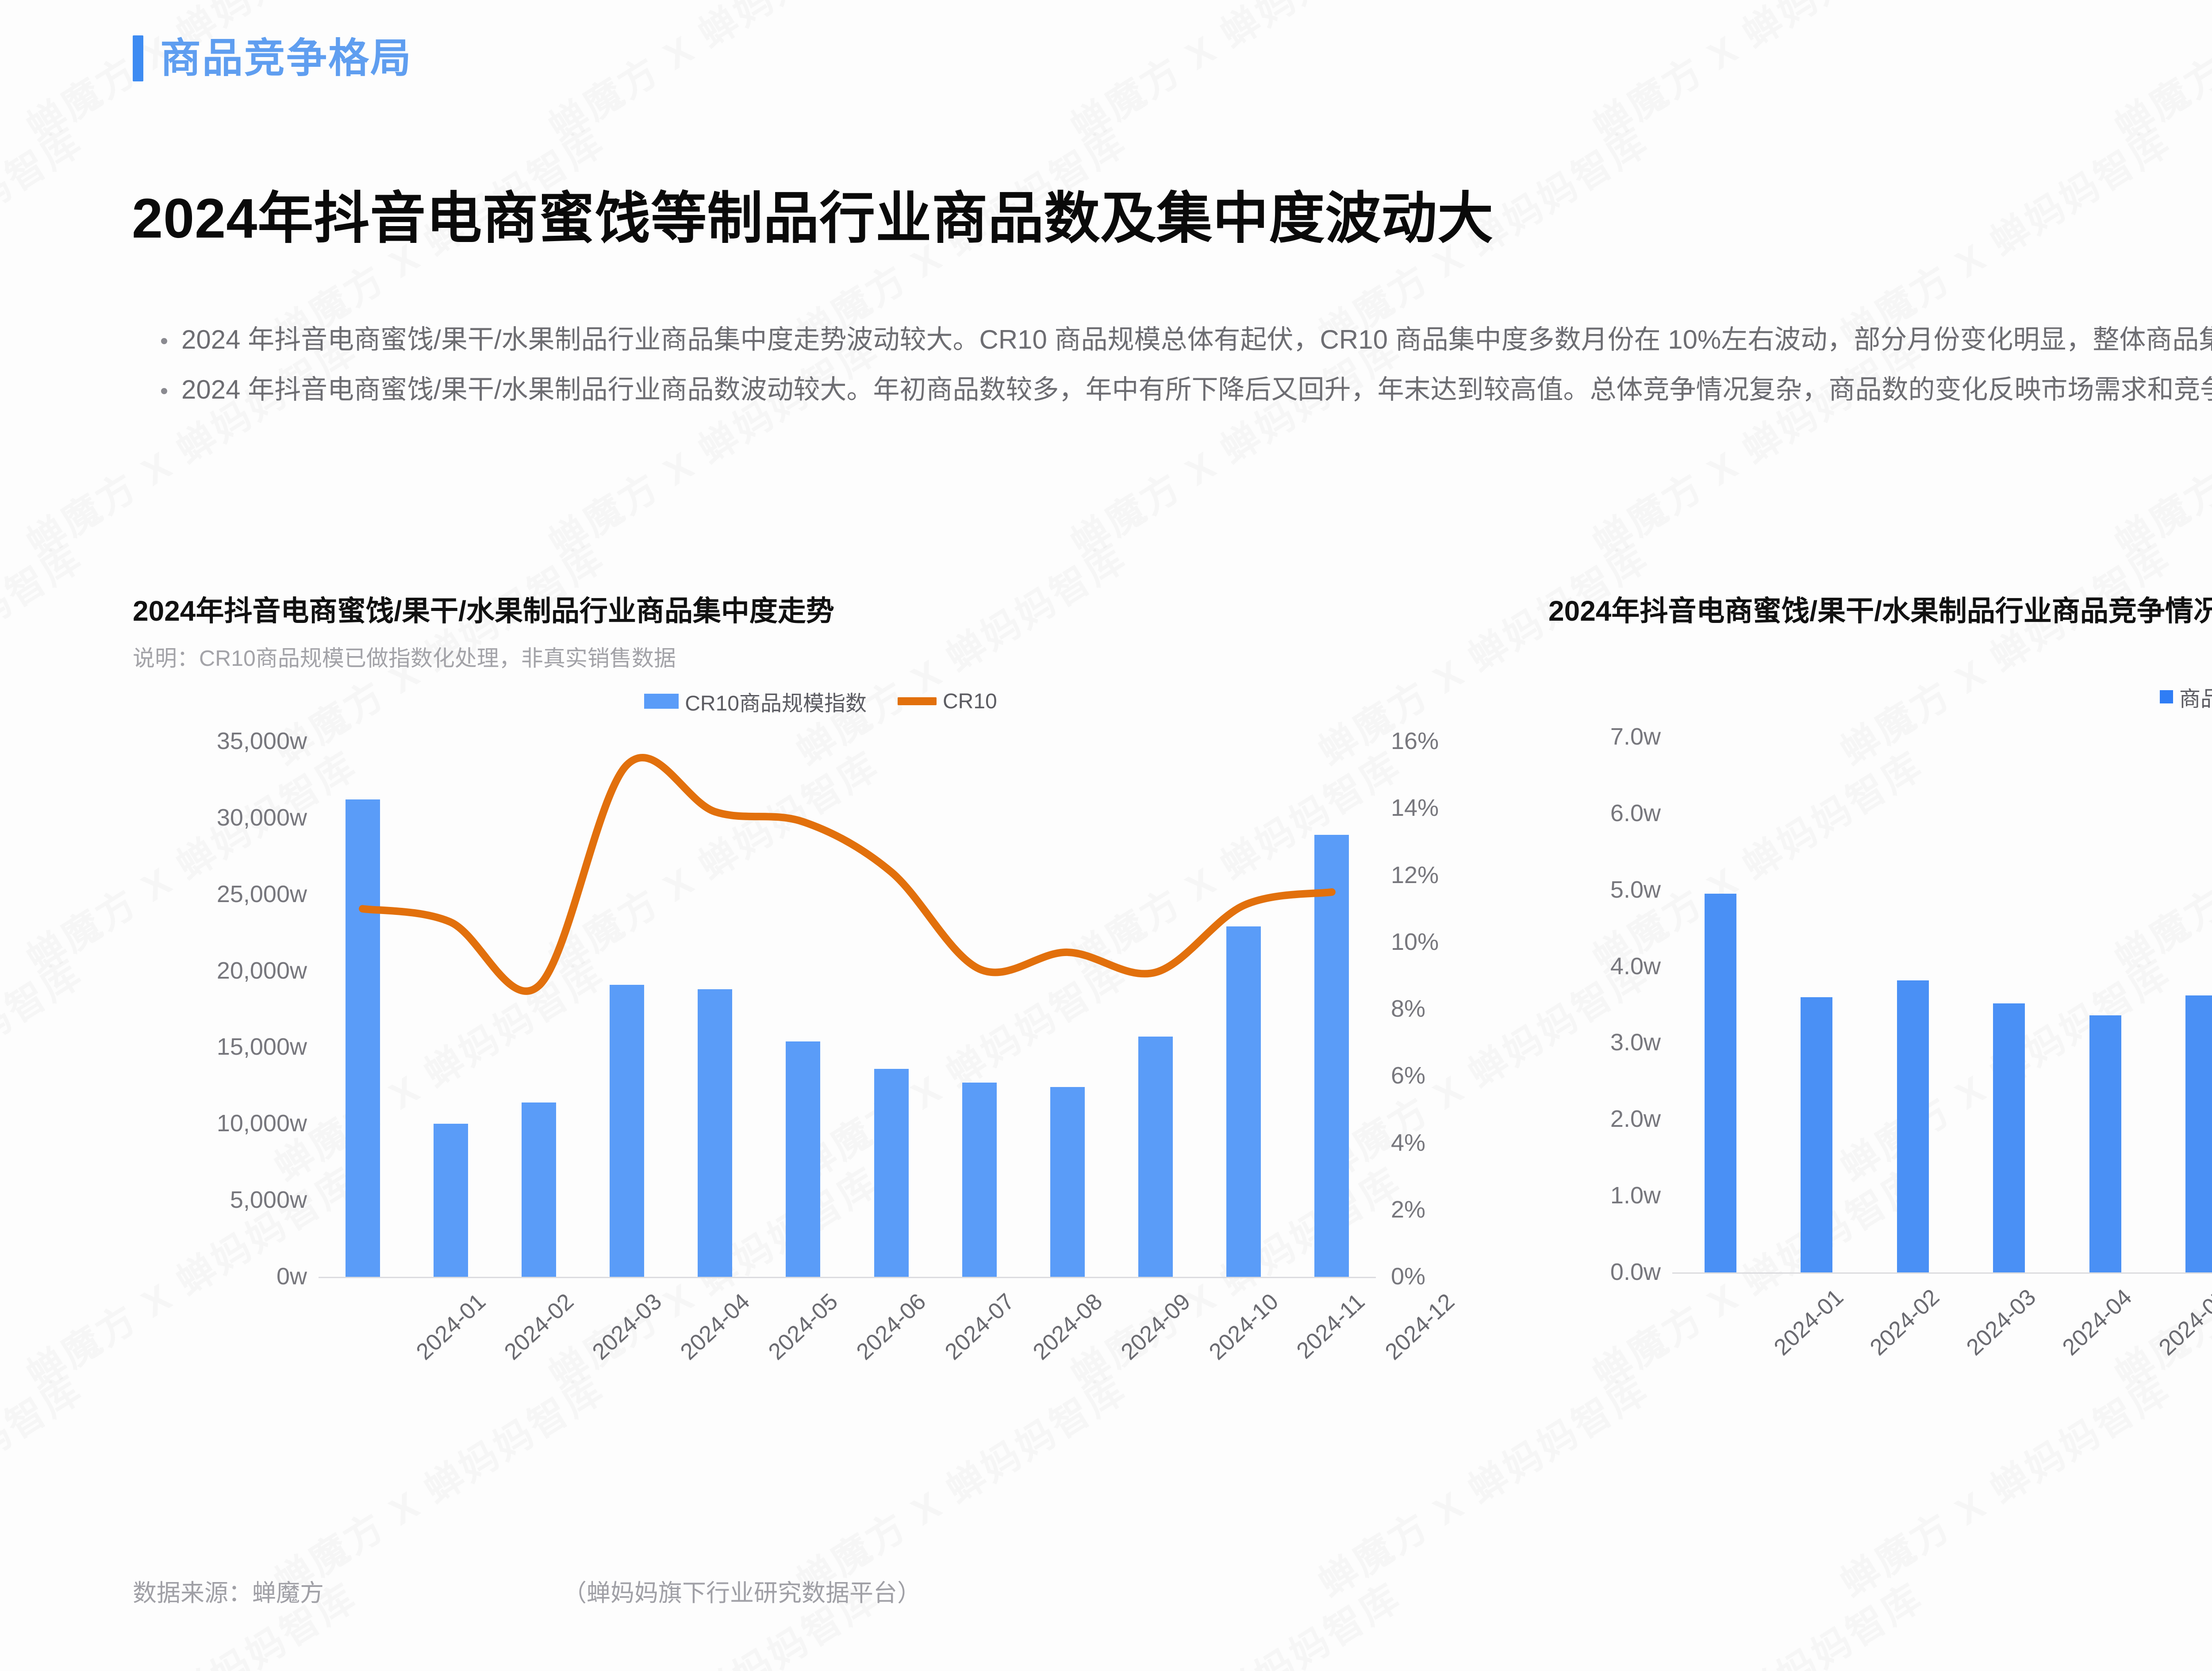 The image size is (2212, 1671). What do you see at coordinates (1636, 736) in the screenshot?
I see `y-axis-tick-label: 7.0w` at bounding box center [1636, 736].